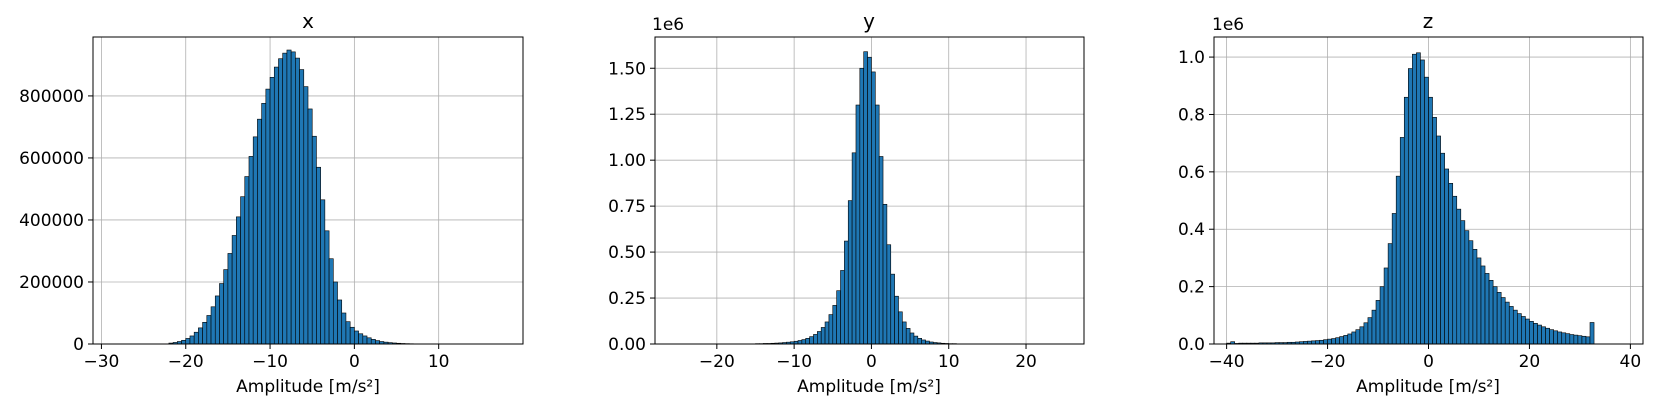 This screenshot has width=1653, height=407. What do you see at coordinates (869, 21) in the screenshot?
I see `panel-title: y` at bounding box center [869, 21].